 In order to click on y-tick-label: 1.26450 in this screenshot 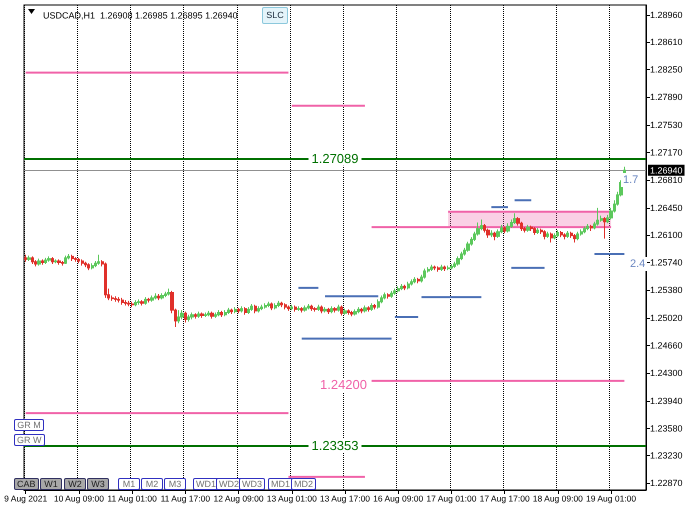, I will do `click(666, 207)`.